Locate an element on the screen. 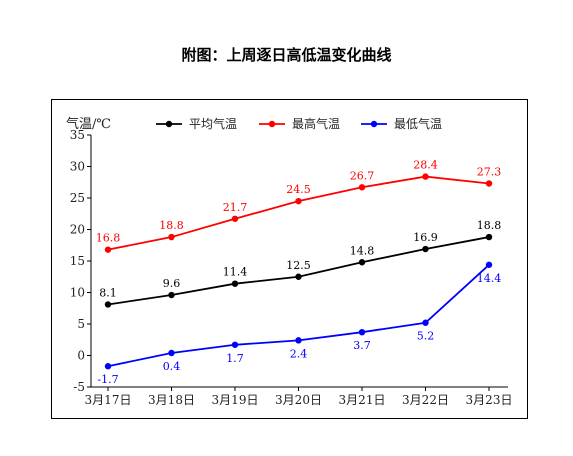 This screenshot has width=573, height=456. x-tick-label: 3月17日 is located at coordinates (108, 400).